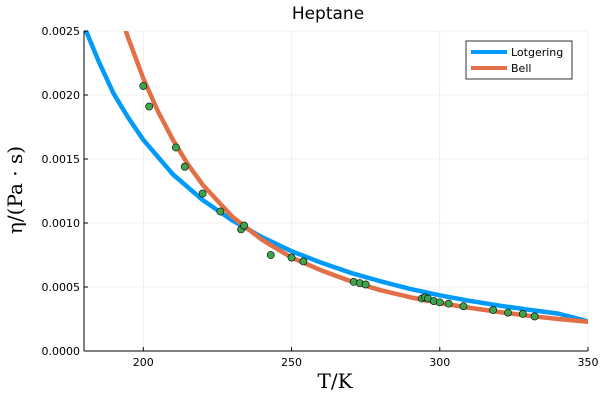  I want to click on y-tick-label: 0.0025, so click(61, 31).